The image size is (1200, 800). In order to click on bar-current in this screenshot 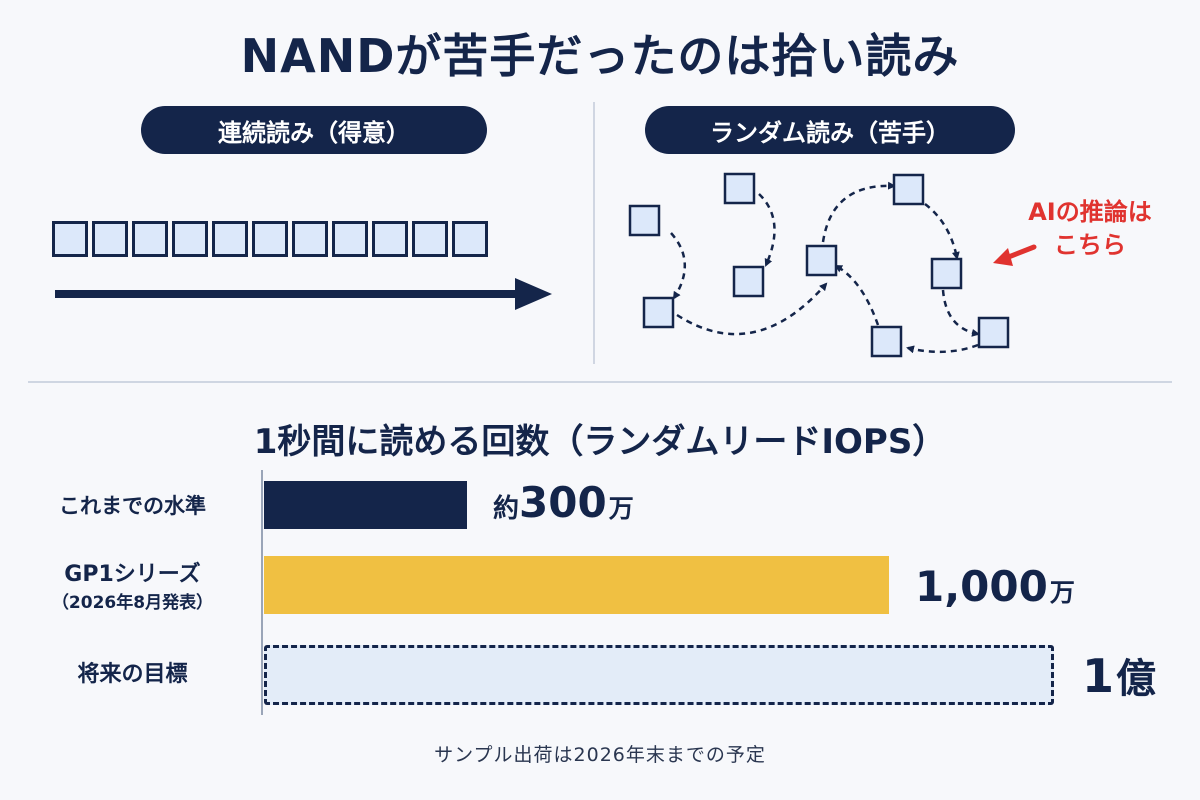, I will do `click(365, 505)`.